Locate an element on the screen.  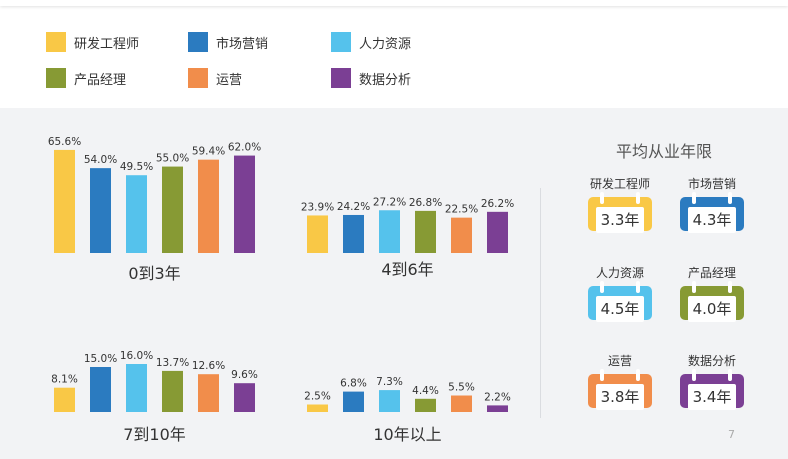
bar-value-label: 65.6% is located at coordinates (64, 142).